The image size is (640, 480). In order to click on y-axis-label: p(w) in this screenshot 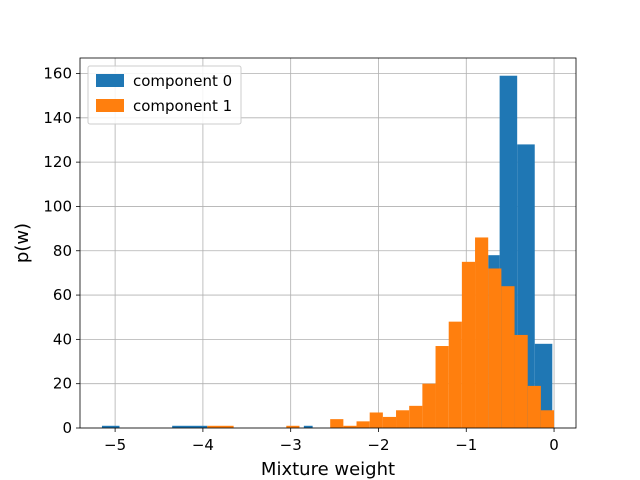, I will do `click(22, 243)`.